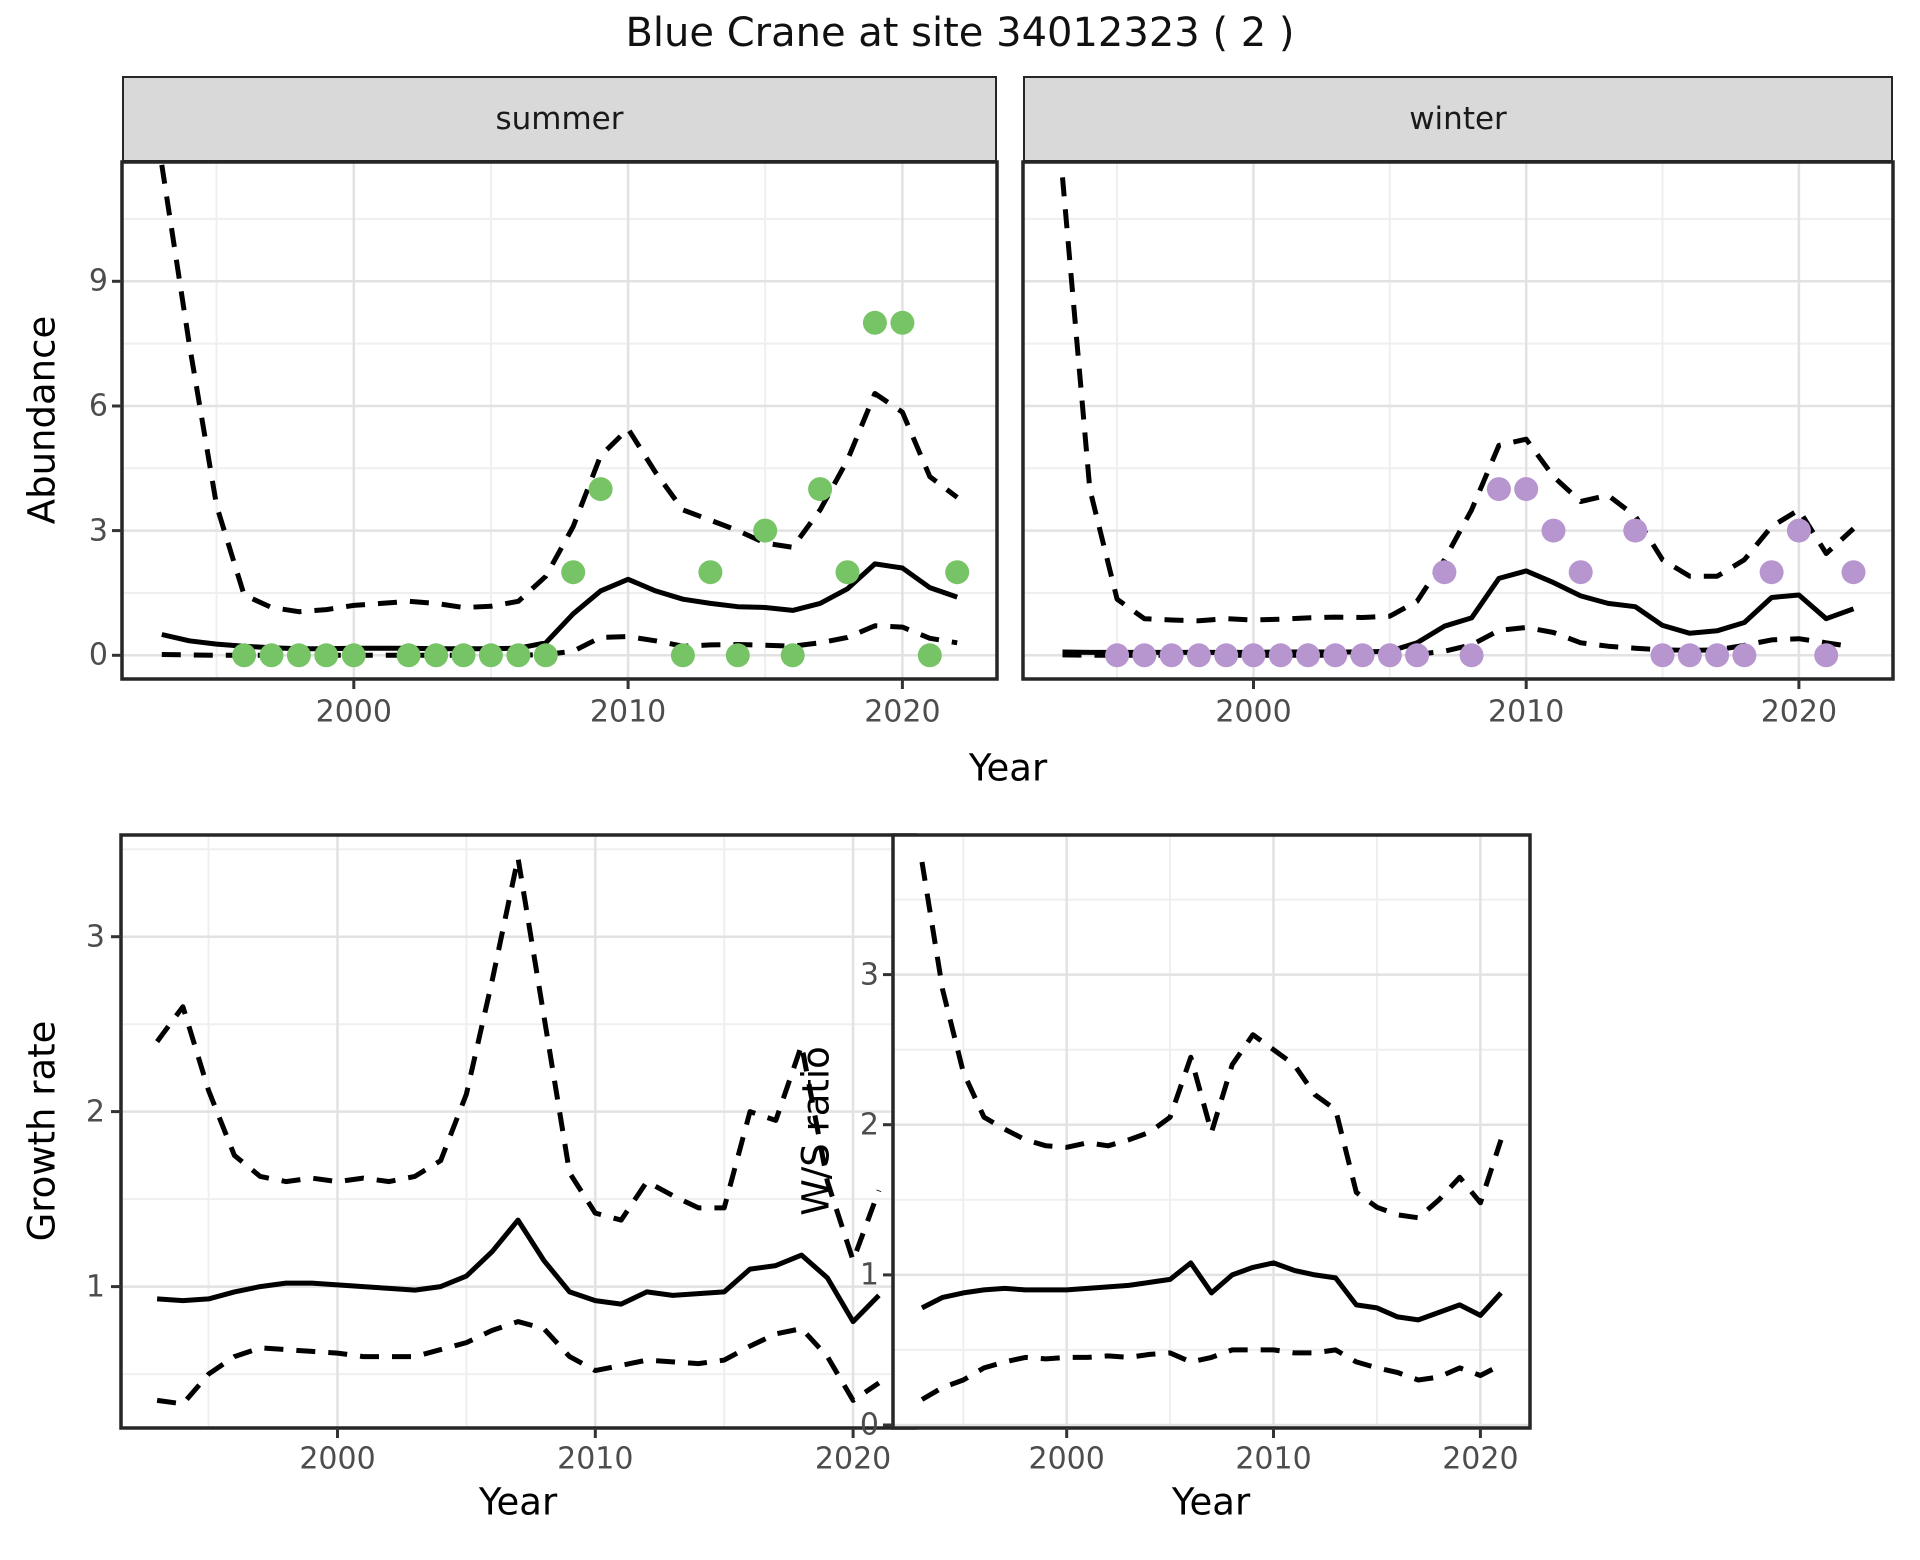  I want to click on axis-title-year-top: Year, so click(1008, 768).